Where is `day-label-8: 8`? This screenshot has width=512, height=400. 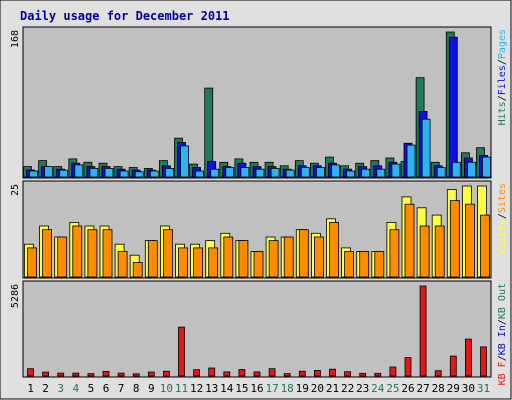
day-label-8: 8 is located at coordinates (136, 388).